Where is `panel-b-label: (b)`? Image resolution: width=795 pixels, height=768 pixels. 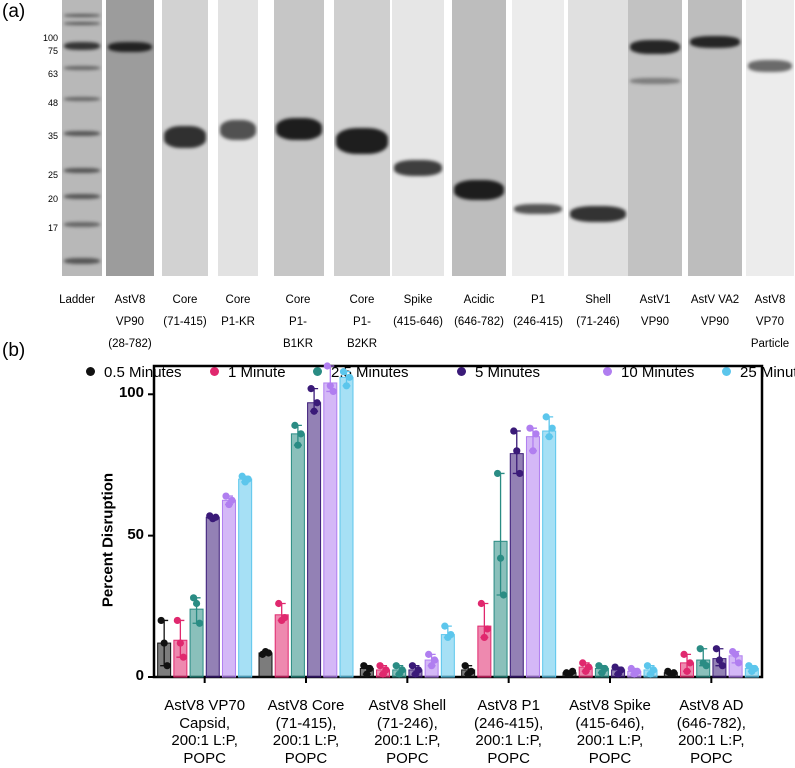
panel-b-label: (b) is located at coordinates (14, 350).